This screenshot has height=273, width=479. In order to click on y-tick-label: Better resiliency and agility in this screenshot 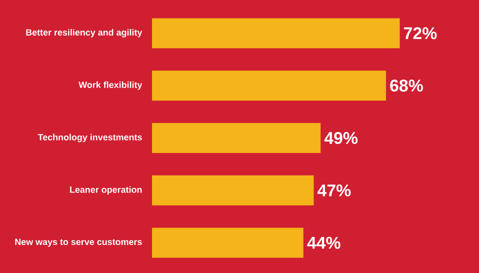, I will do `click(84, 33)`.